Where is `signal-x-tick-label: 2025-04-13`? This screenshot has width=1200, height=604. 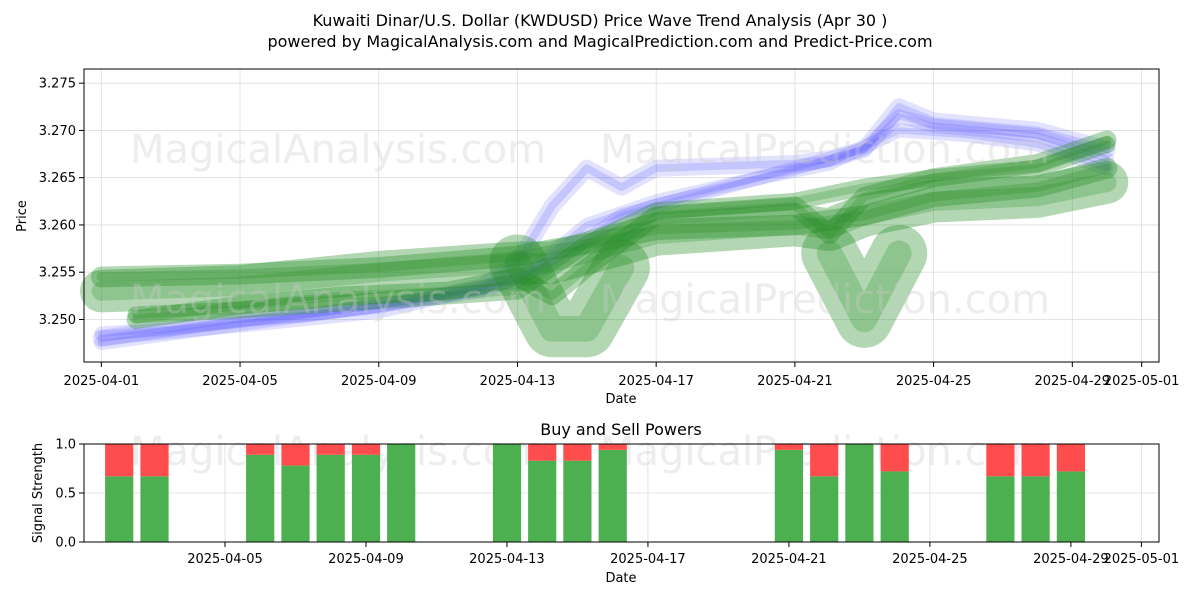 signal-x-tick-label: 2025-04-13 is located at coordinates (507, 559).